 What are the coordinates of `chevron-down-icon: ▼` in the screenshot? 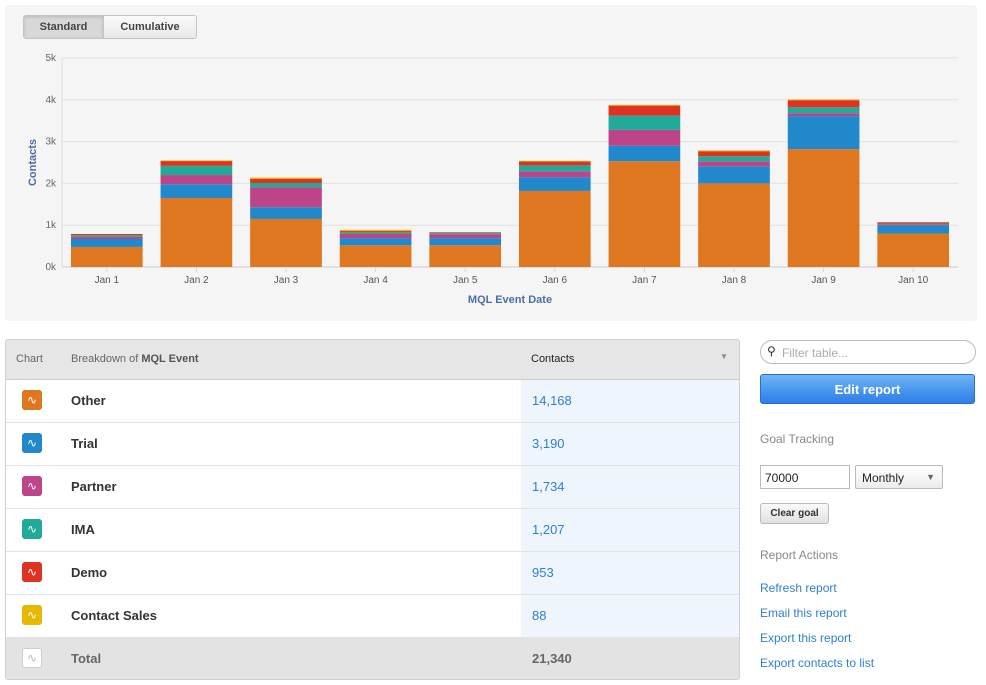 It's located at (930, 477).